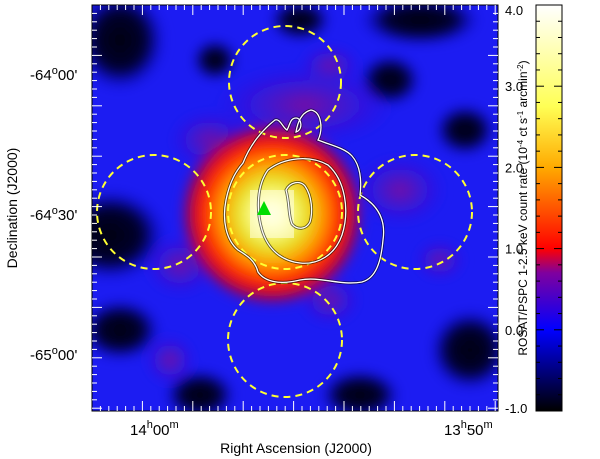 The width and height of the screenshot is (600, 459). Describe the element at coordinates (53, 74) in the screenshot. I see `y-tick-label: -64o00'` at that location.